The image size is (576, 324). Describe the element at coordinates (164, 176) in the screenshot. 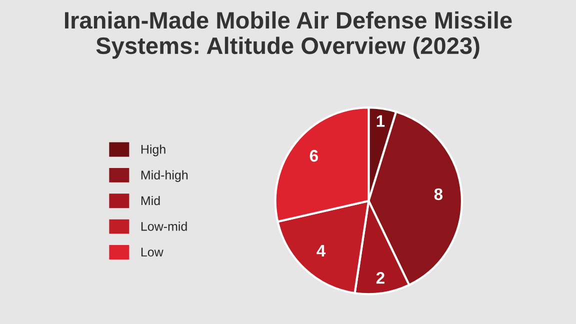

I see `legend-label: Mid-high` at that location.